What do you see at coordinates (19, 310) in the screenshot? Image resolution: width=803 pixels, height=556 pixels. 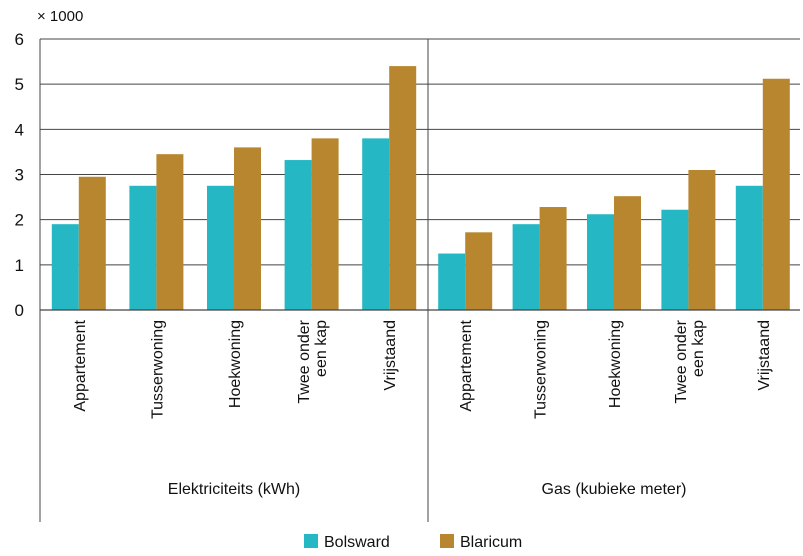 I see `y-tick-label: 0` at bounding box center [19, 310].